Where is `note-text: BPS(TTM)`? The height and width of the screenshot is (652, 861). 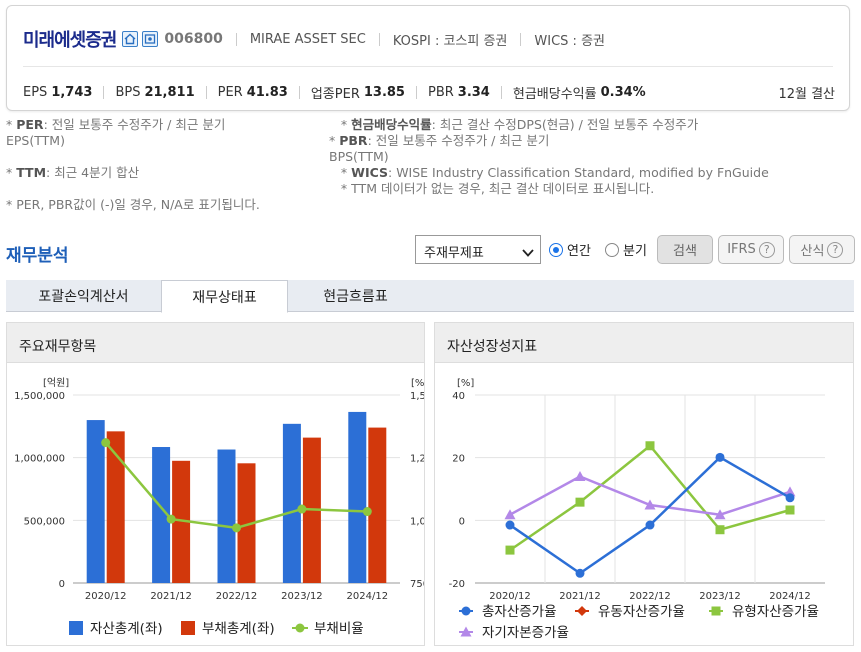
note-text: BPS(TTM) is located at coordinates (359, 156).